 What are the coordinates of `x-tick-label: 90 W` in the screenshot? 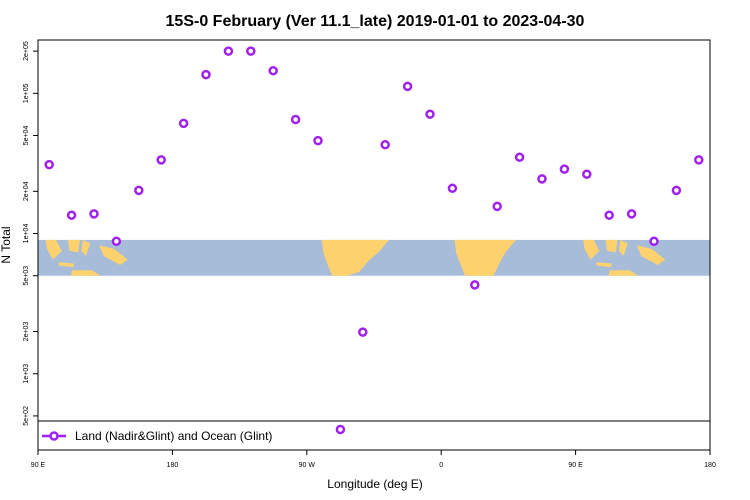 It's located at (307, 465).